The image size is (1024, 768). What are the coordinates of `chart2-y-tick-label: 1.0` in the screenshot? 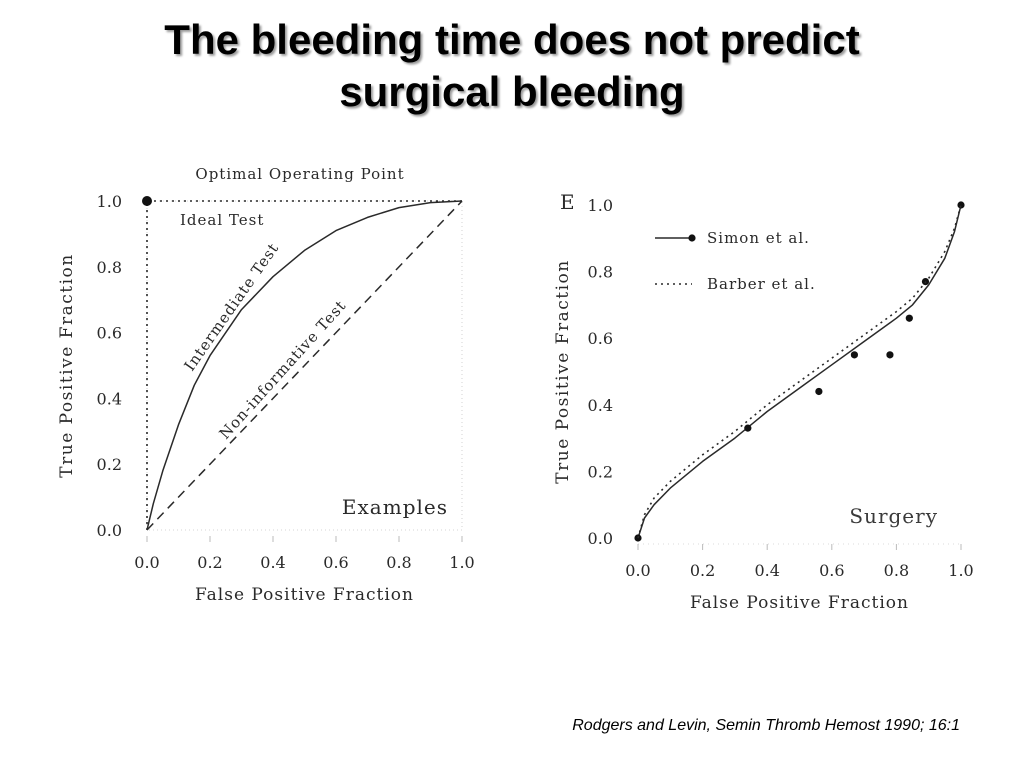 It's located at (600, 205).